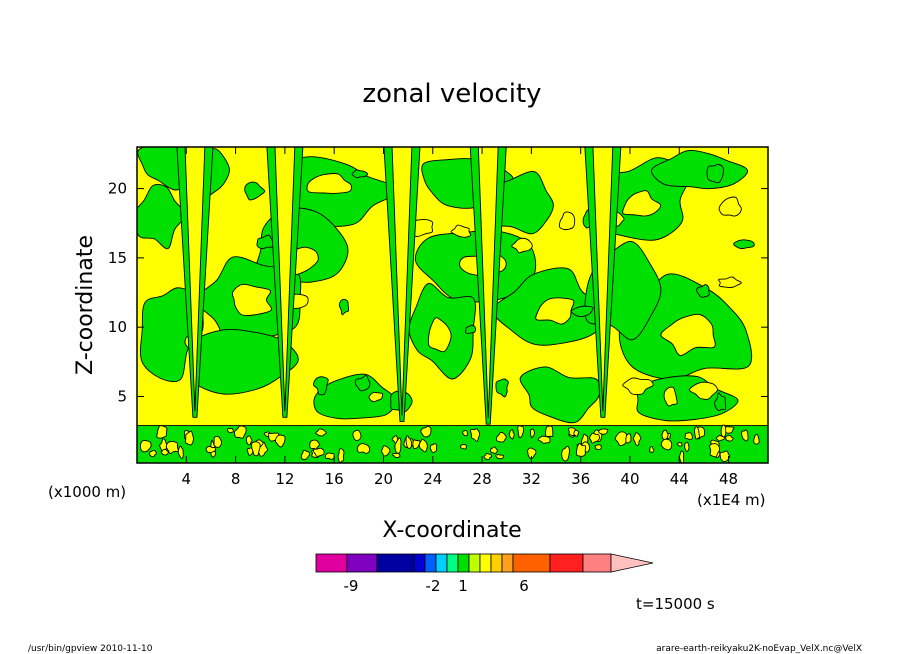  Describe the element at coordinates (433, 586) in the screenshot. I see `colorbar-label: -2` at that location.